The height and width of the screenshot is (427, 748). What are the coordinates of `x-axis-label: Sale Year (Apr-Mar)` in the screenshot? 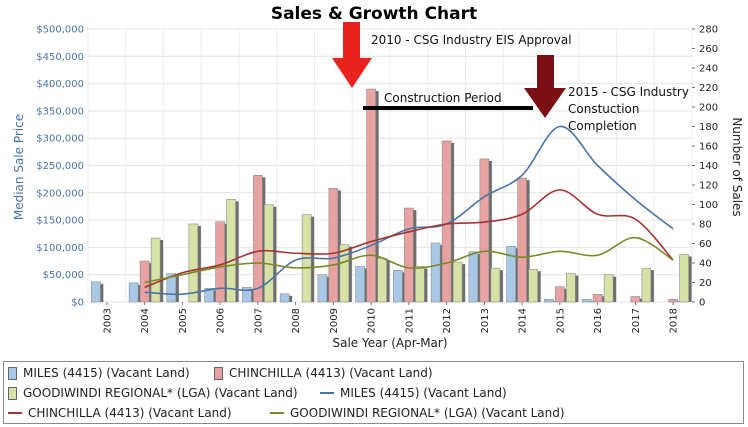 It's located at (389, 343).